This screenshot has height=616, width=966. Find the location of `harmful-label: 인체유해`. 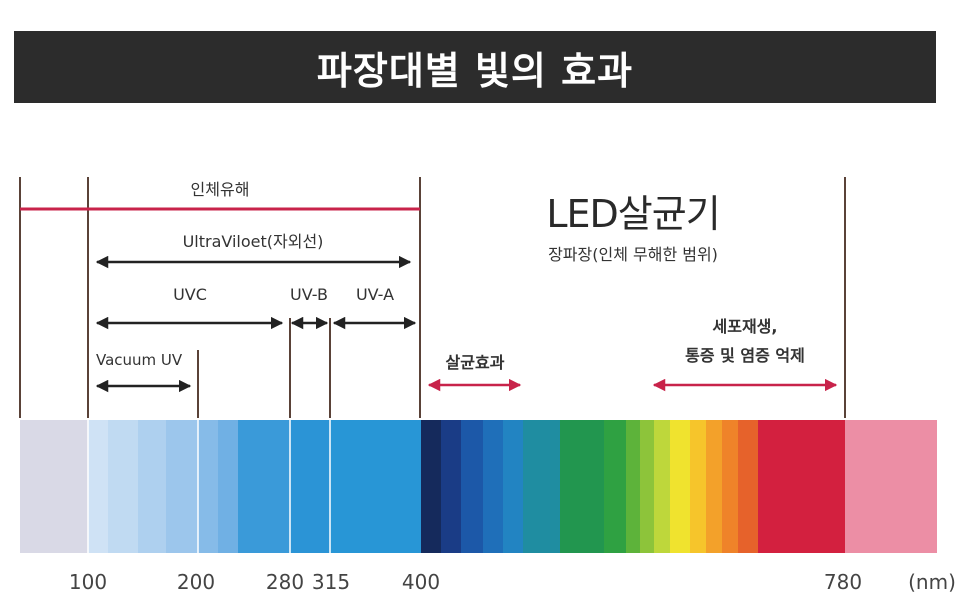

harmful-label: 인체유해 is located at coordinates (220, 189).